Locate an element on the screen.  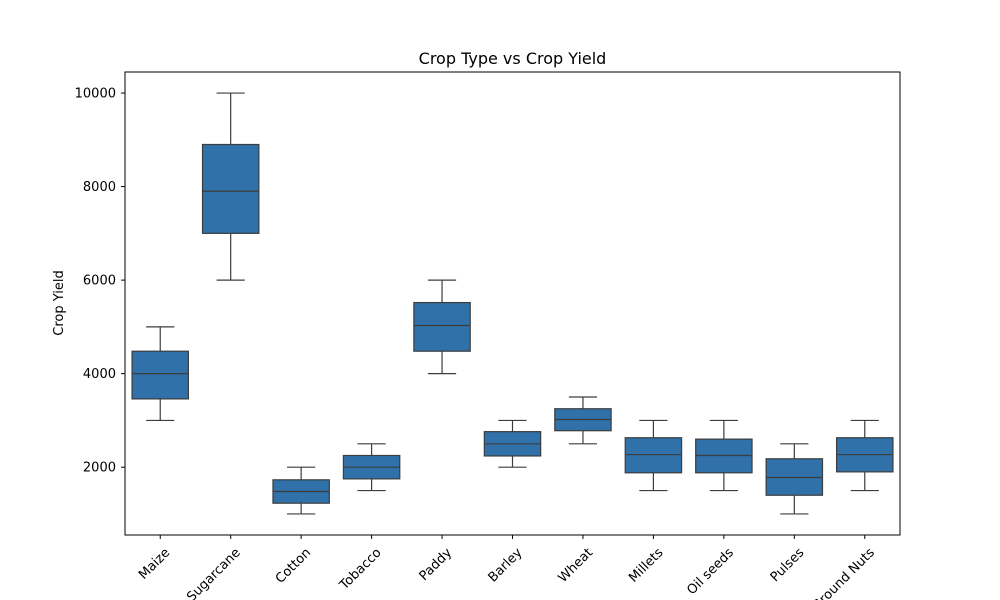
box-sugarcane is located at coordinates (230, 186).